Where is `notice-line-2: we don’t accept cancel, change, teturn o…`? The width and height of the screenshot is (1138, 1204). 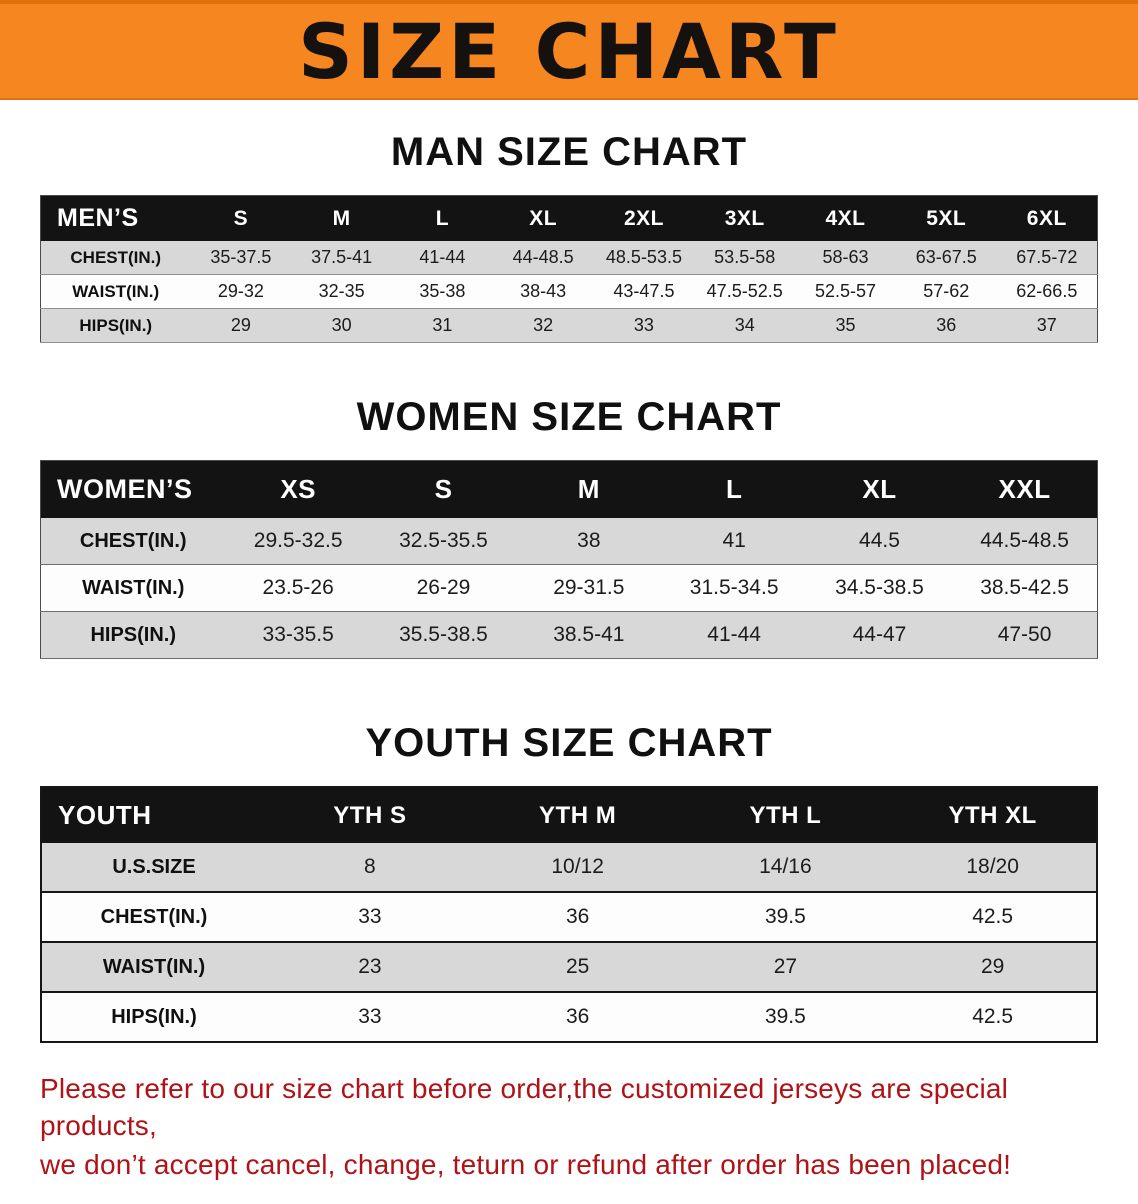
notice-line-2: we don’t accept cancel, change, teturn o… is located at coordinates (526, 1164).